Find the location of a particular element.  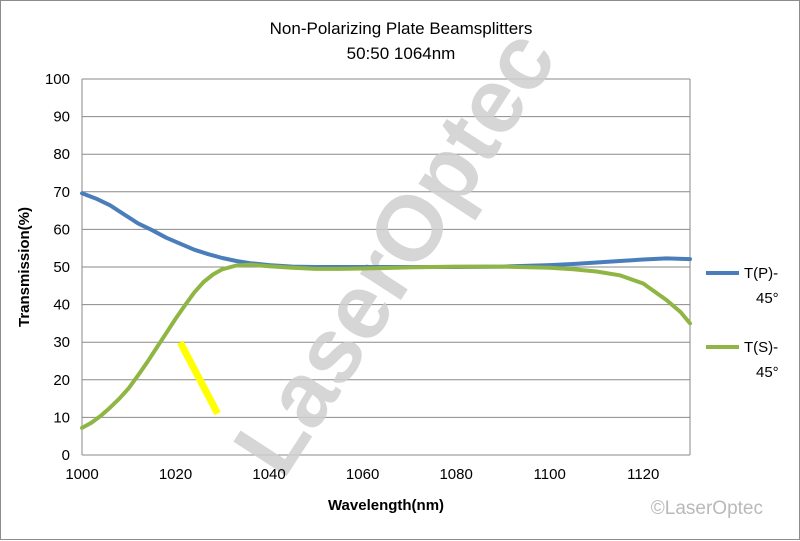

x-tick-labels: 1000 1020 1040 1060 1080 1100 1120 is located at coordinates (362, 474).